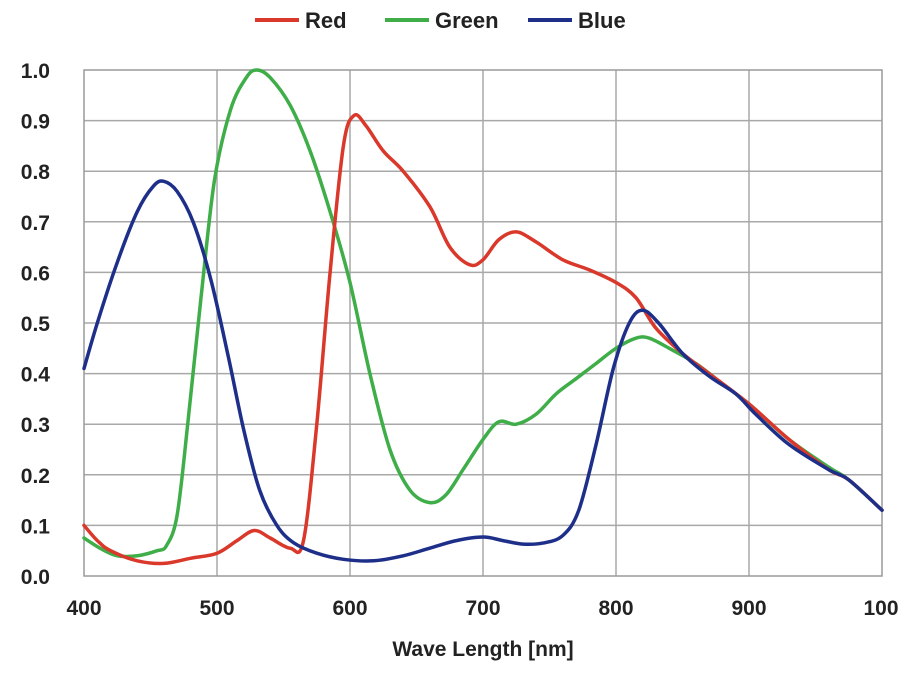 The width and height of the screenshot is (900, 675). I want to click on y-tick-label: 0.5, so click(36, 324).